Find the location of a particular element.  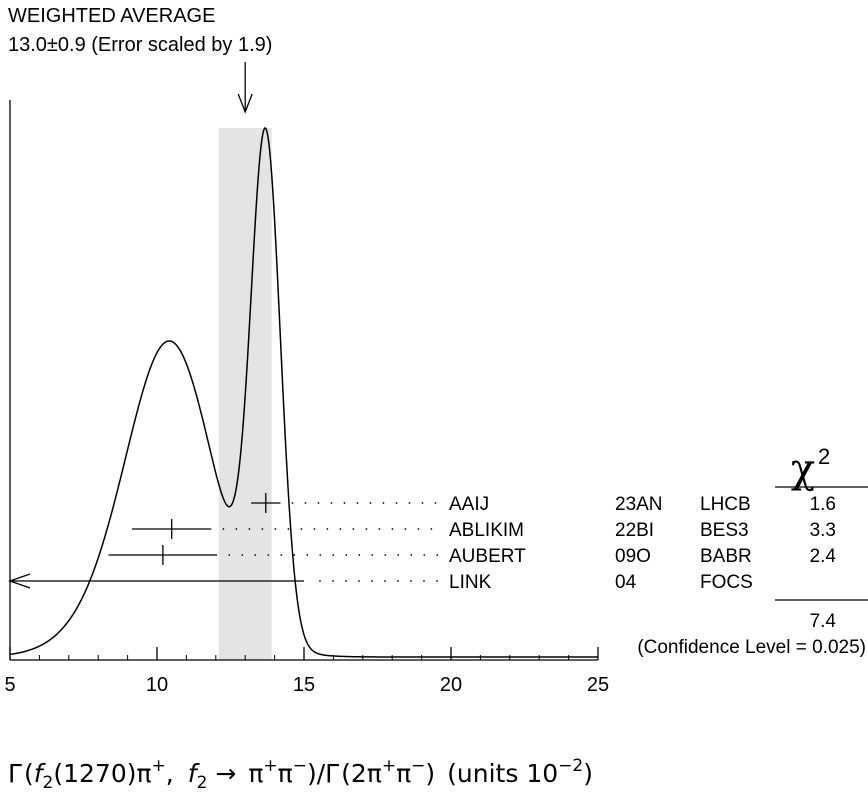

x-tick-label: 10 is located at coordinates (157, 685).